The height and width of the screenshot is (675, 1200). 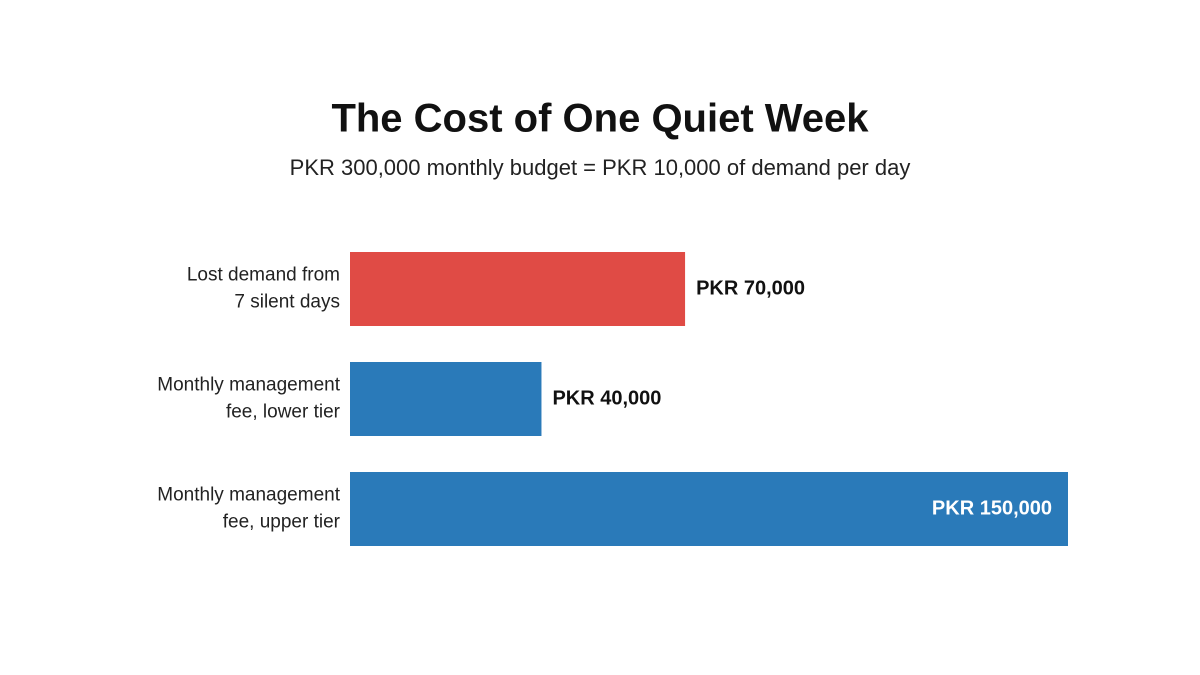 What do you see at coordinates (606, 398) in the screenshot?
I see `value-label: PKR 40,000` at bounding box center [606, 398].